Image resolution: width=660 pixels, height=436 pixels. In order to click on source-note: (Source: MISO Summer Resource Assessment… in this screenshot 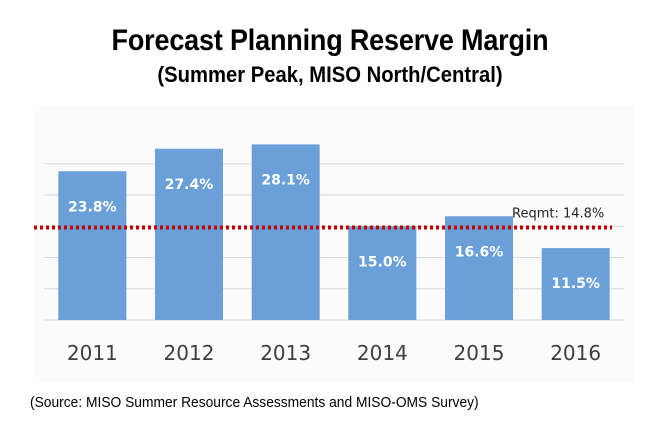, I will do `click(254, 402)`.